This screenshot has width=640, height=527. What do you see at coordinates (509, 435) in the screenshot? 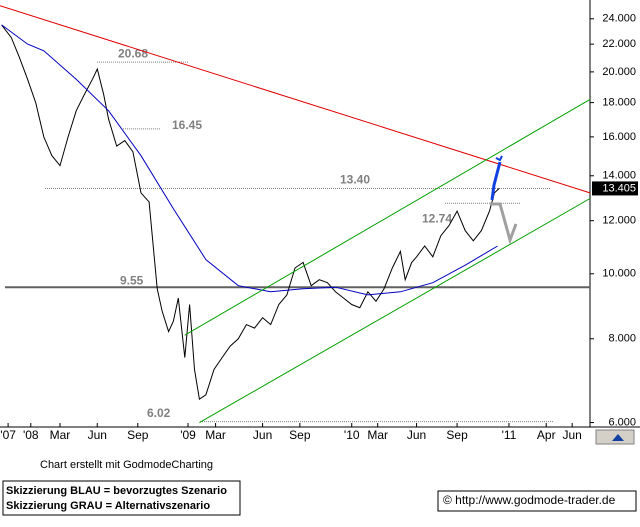
I see `x-tick-label: '11` at bounding box center [509, 435].